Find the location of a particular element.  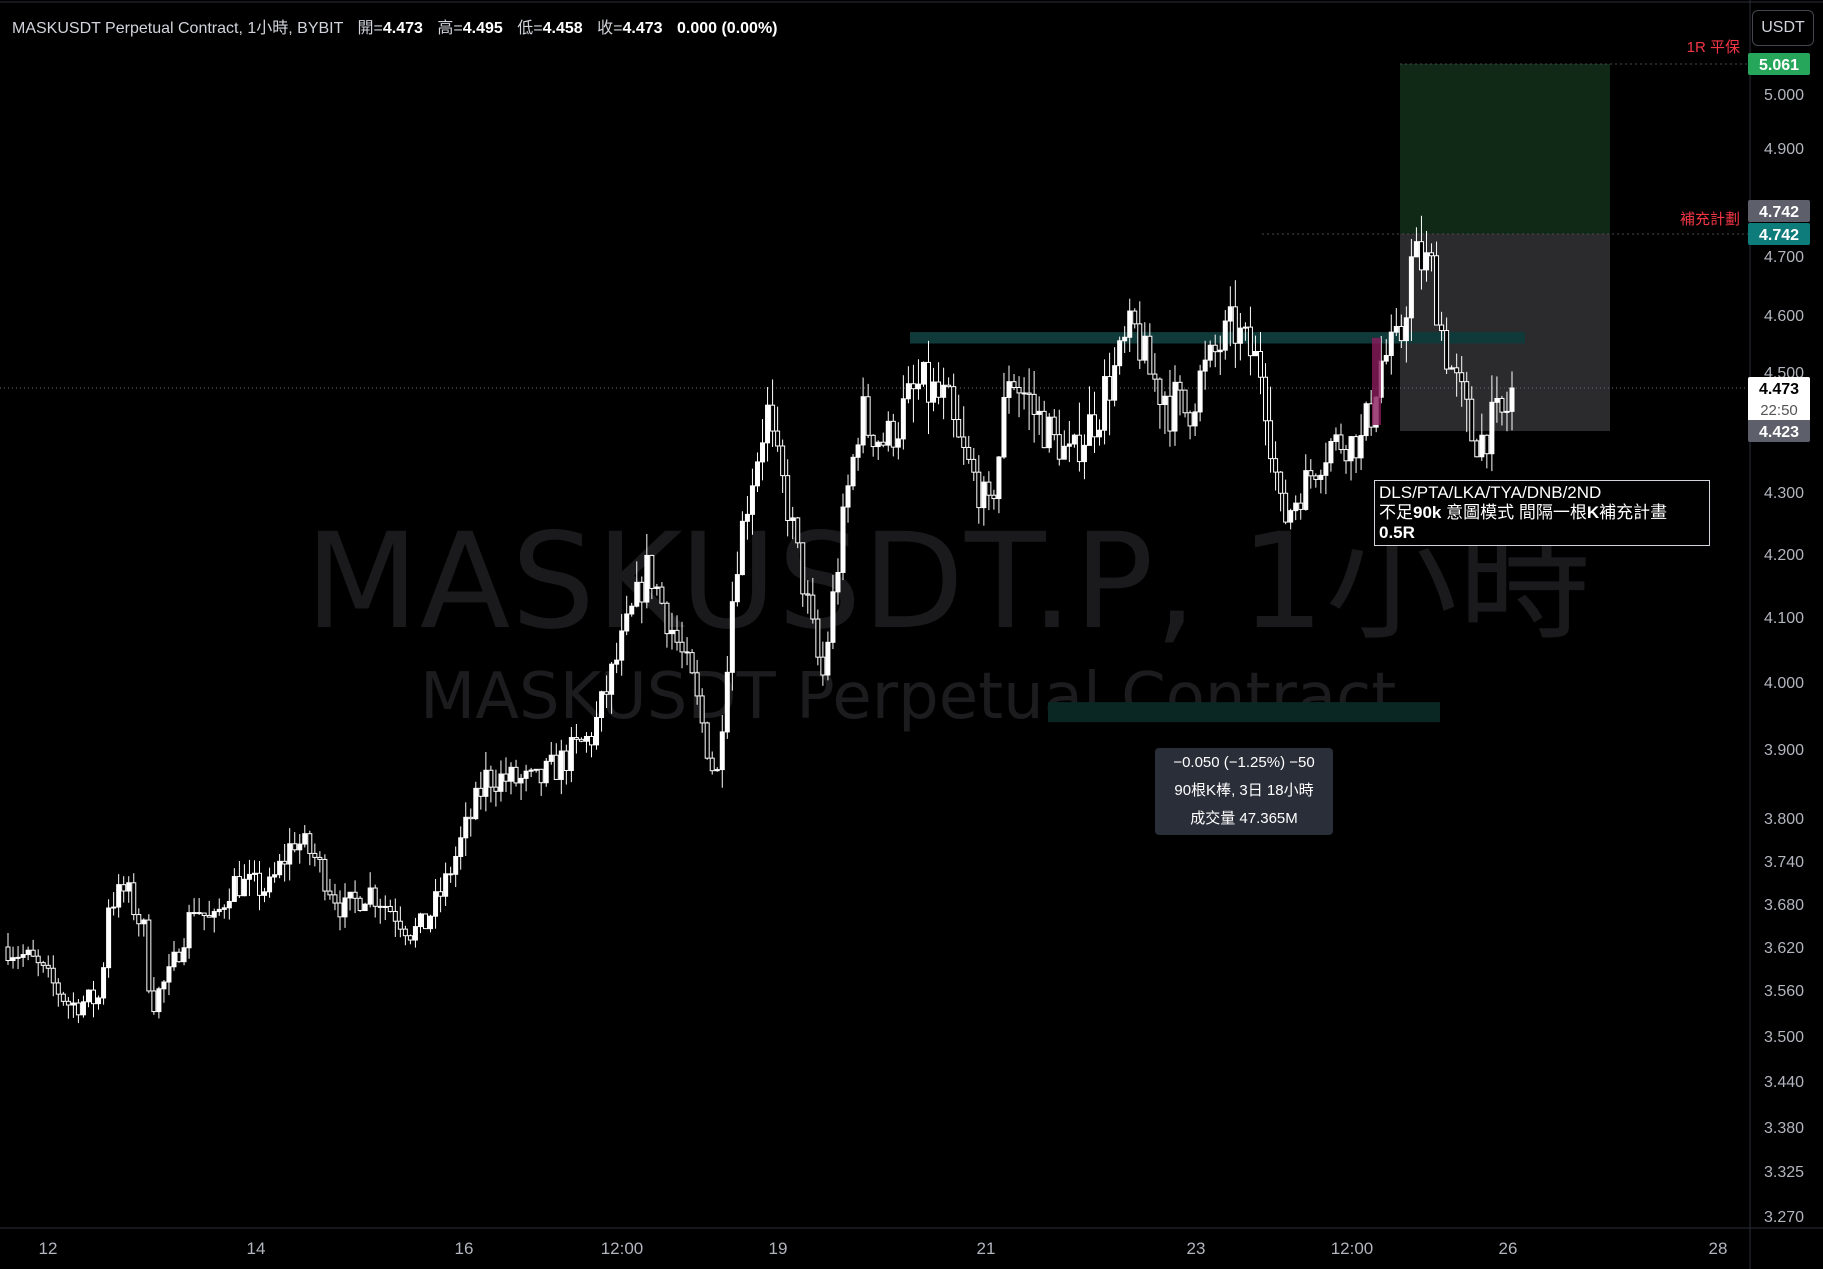

price-tick-label: 3.440 is located at coordinates (1784, 1082).